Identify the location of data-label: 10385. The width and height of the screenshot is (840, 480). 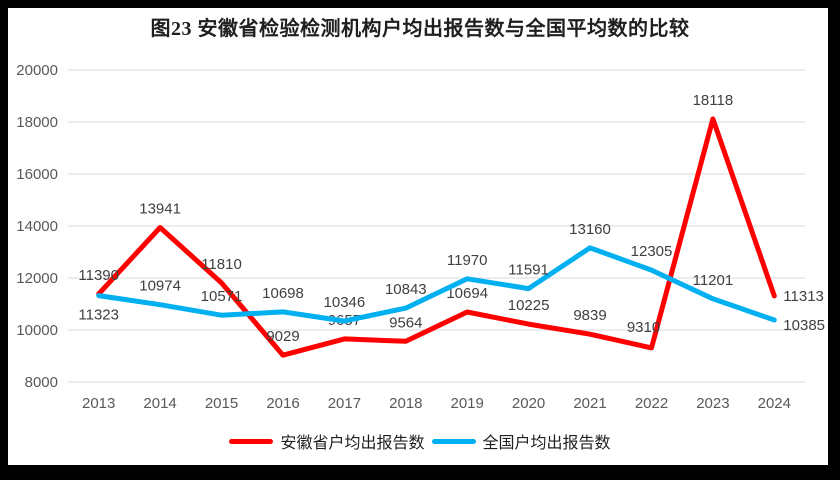
(804, 325).